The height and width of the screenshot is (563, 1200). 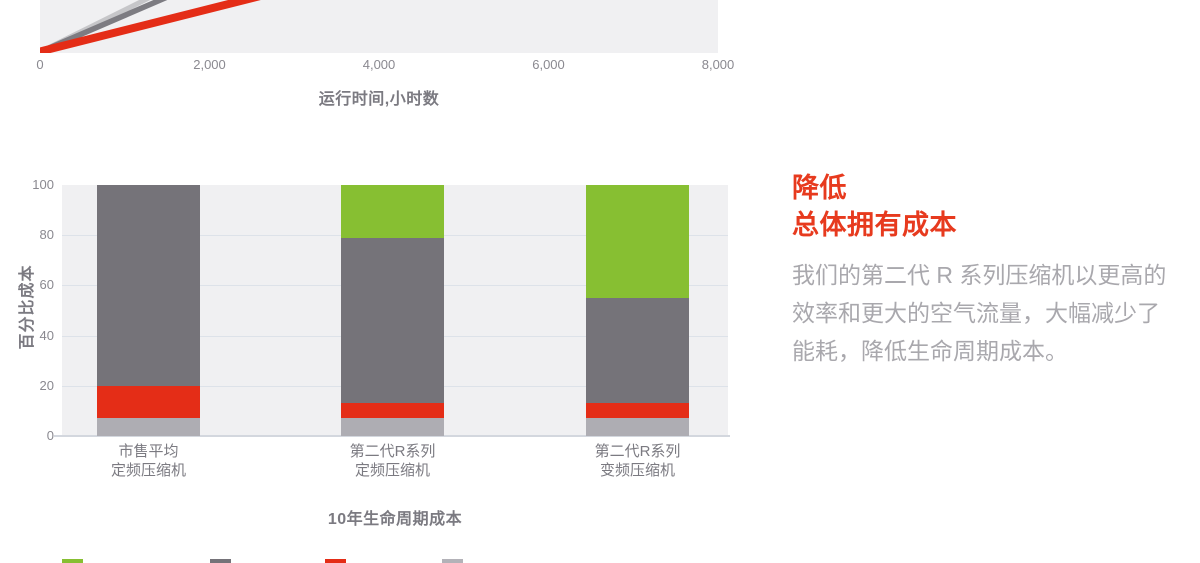 I want to click on legend, so click(x=364, y=561).